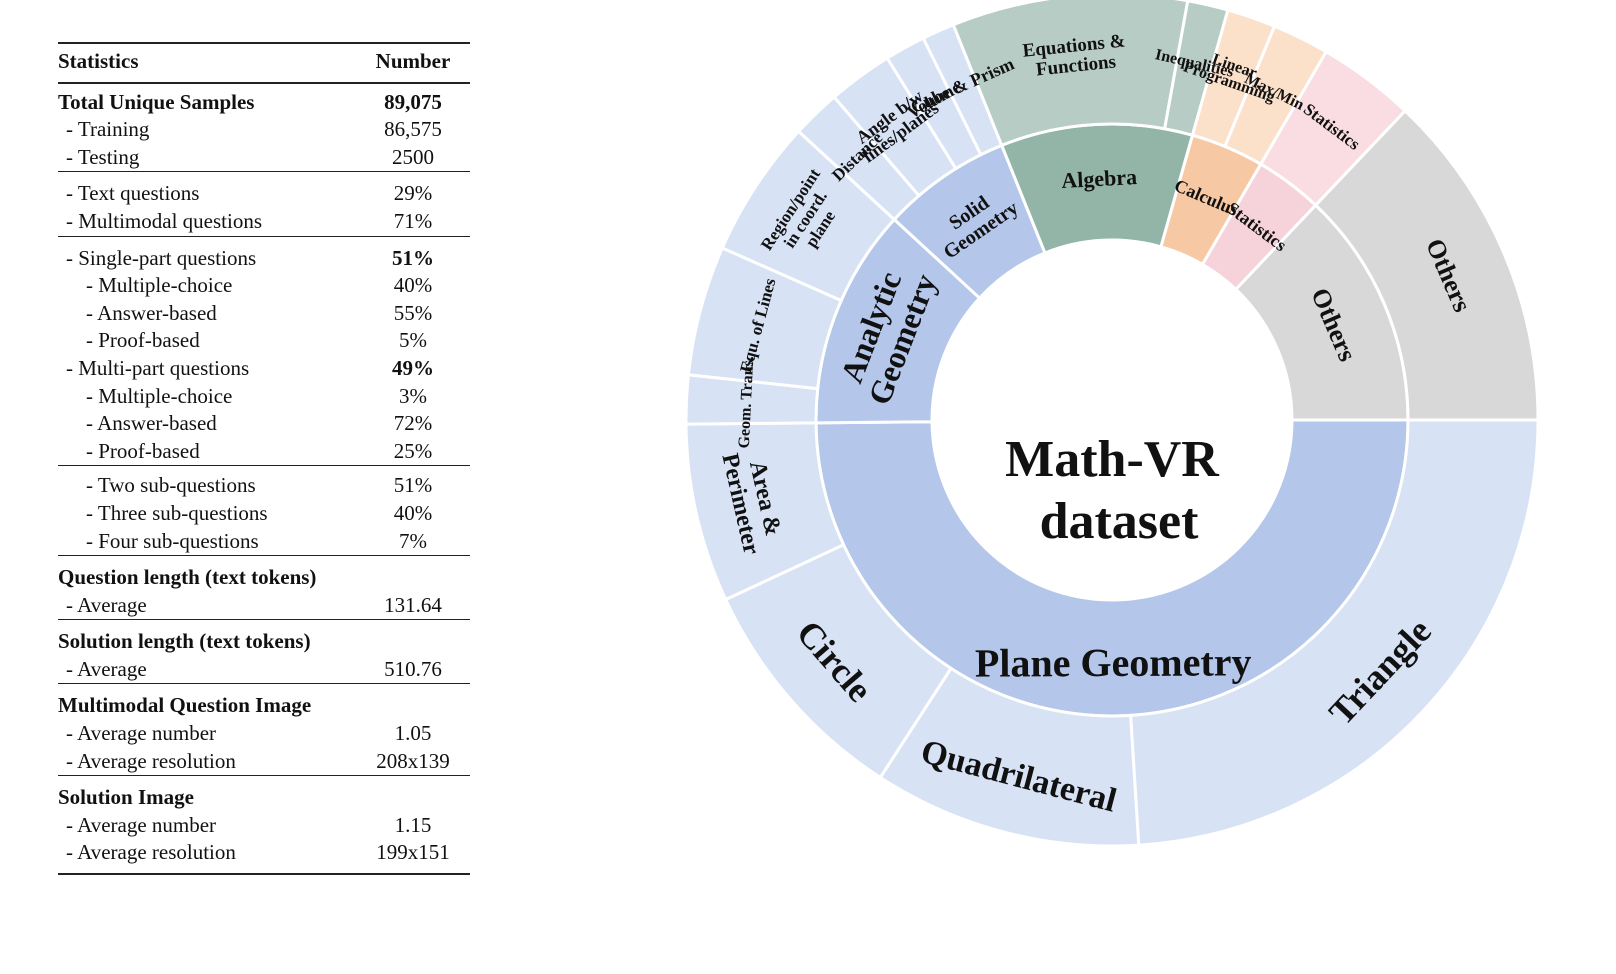 The width and height of the screenshot is (1616, 974). Describe the element at coordinates (413, 540) in the screenshot. I see `row-value: 7%` at that location.